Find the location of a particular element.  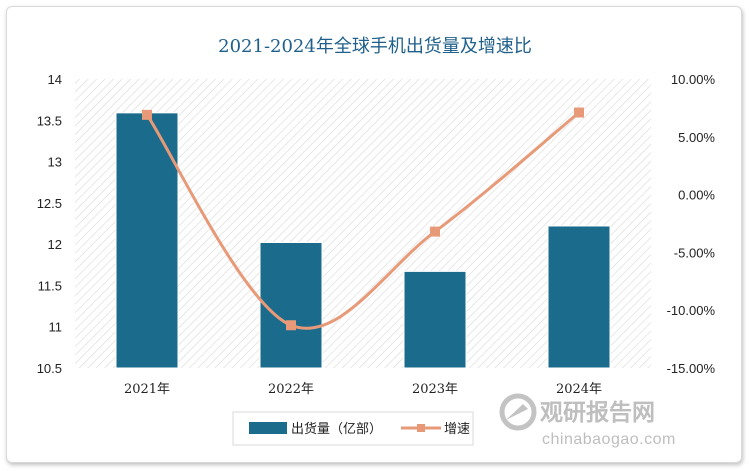

watermark: 观研报告网 chinabaogao.com is located at coordinates (587, 420).